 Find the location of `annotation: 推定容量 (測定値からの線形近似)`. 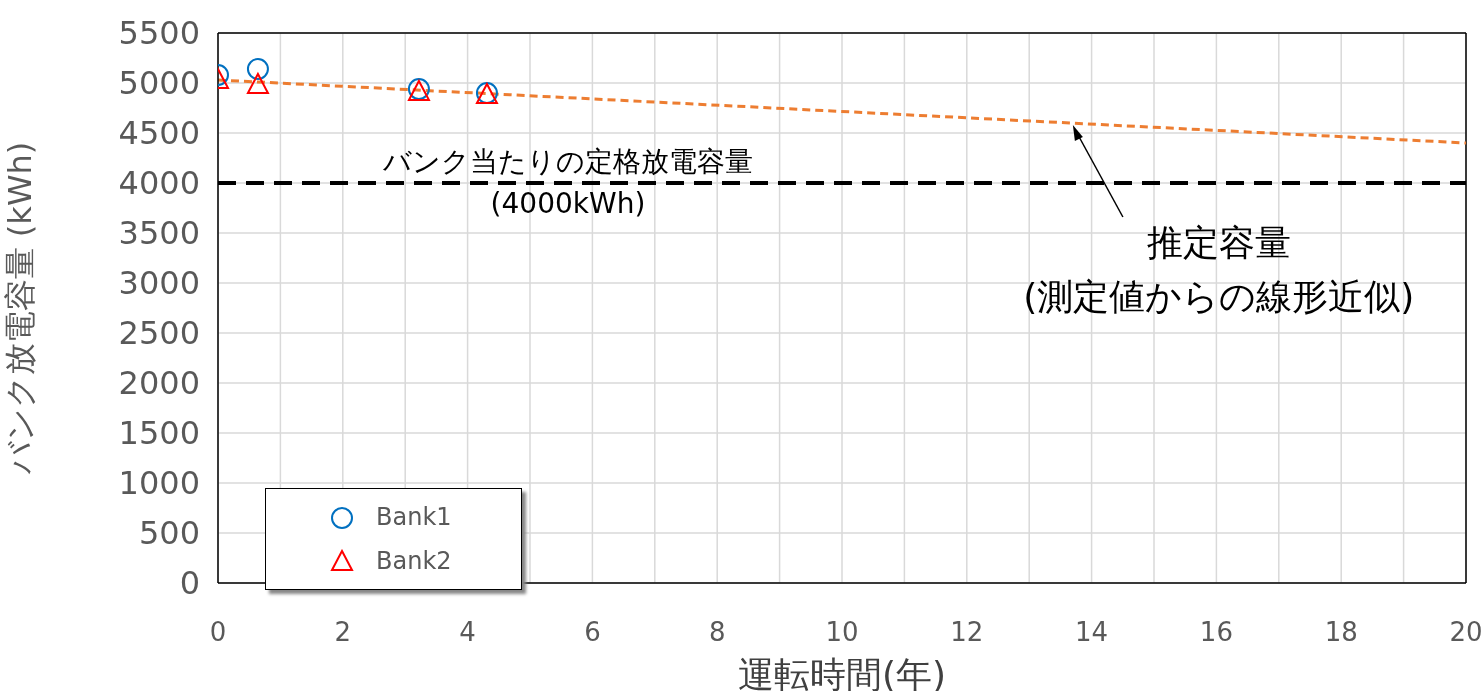

annotation: 推定容量 (測定値からの線形近似) is located at coordinates (1219, 269).